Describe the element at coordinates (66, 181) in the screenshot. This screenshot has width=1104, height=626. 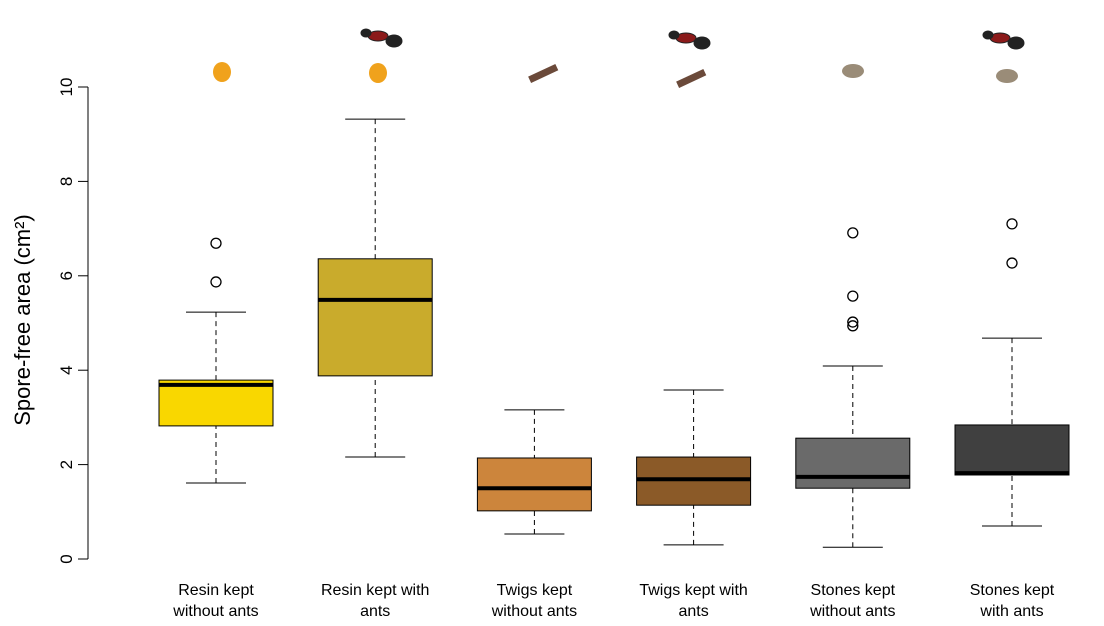
I see `y-tick-label: 8` at that location.